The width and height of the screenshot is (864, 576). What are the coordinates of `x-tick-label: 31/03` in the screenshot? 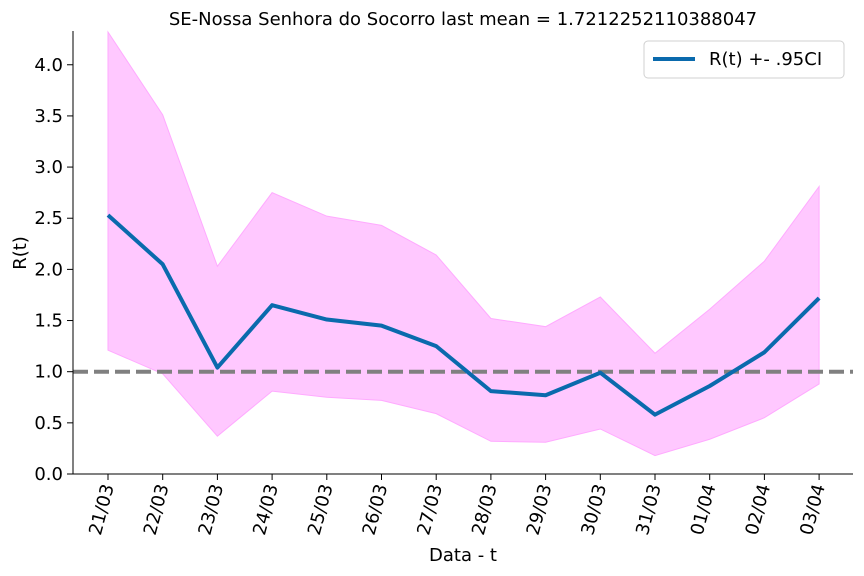 It's located at (649, 510).